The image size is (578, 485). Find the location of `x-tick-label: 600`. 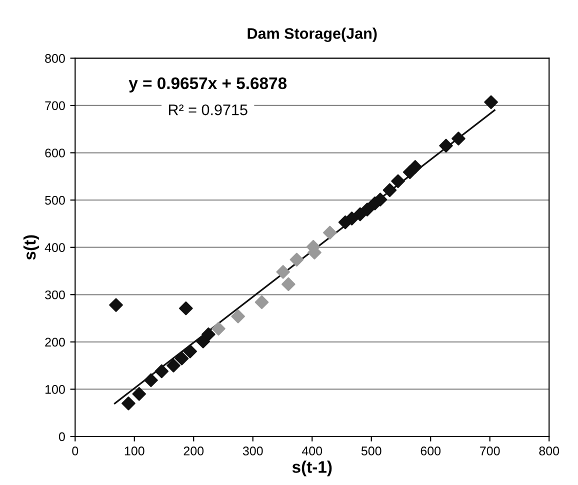

x-tick-label: 600 is located at coordinates (430, 451).